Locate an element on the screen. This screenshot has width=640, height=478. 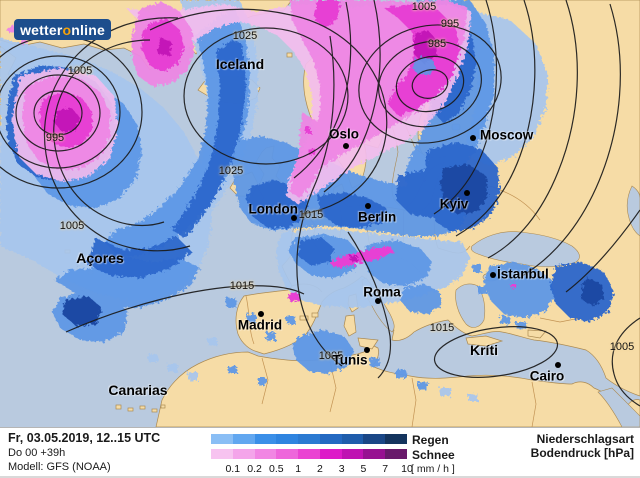
logo-text-prefix: wetter is located at coordinates (41, 29).